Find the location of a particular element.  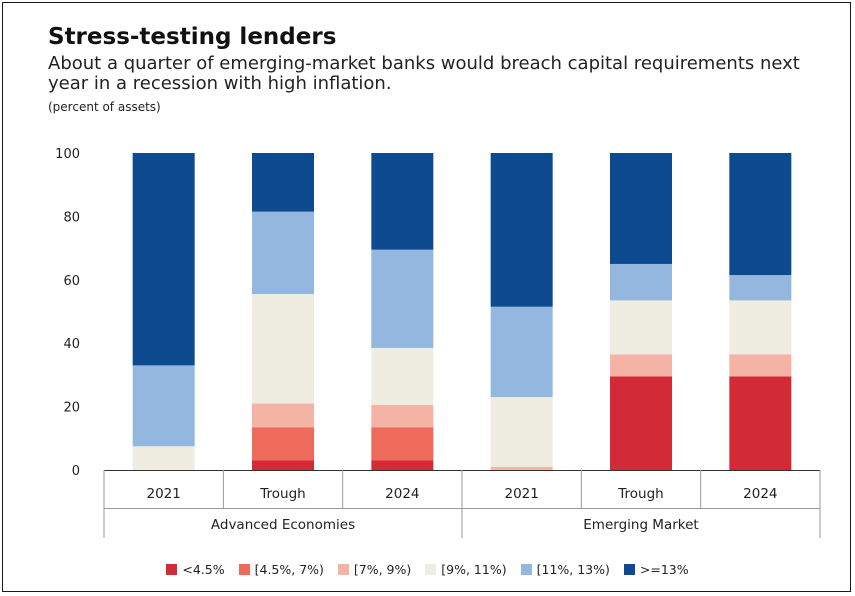

group-label: Emerging Market is located at coordinates (640, 525).